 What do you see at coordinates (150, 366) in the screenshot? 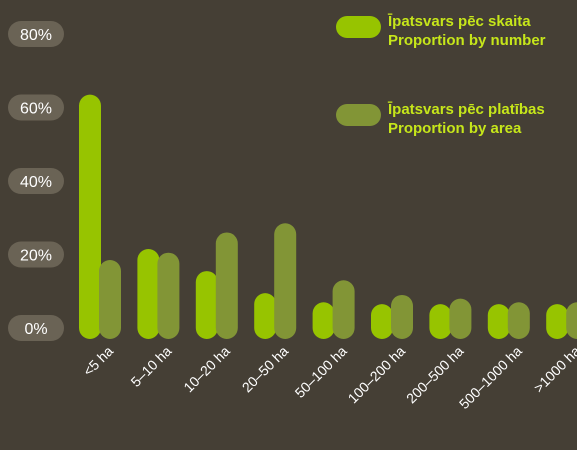
I see `x-tick-label: 5–10 ha` at bounding box center [150, 366].